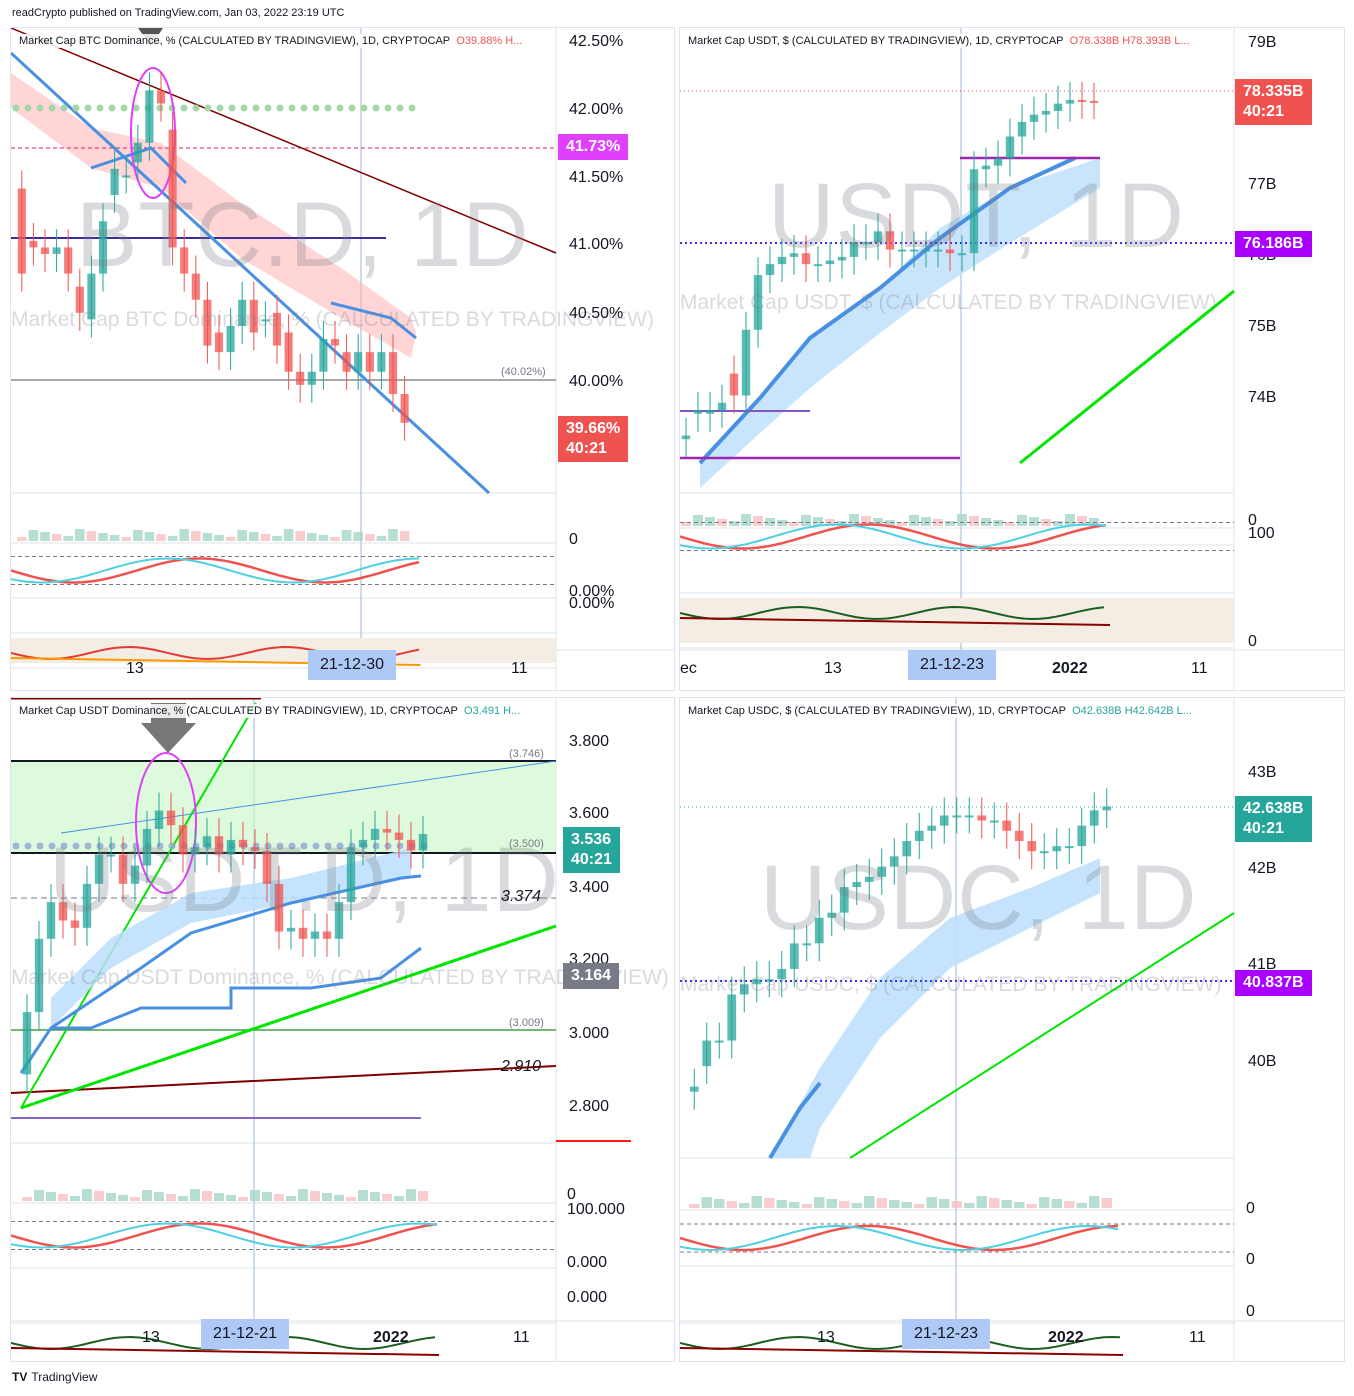 This screenshot has width=1354, height=1396. What do you see at coordinates (245, 1334) in the screenshot?
I see `crosshair-date-badge: 21-12-21` at bounding box center [245, 1334].